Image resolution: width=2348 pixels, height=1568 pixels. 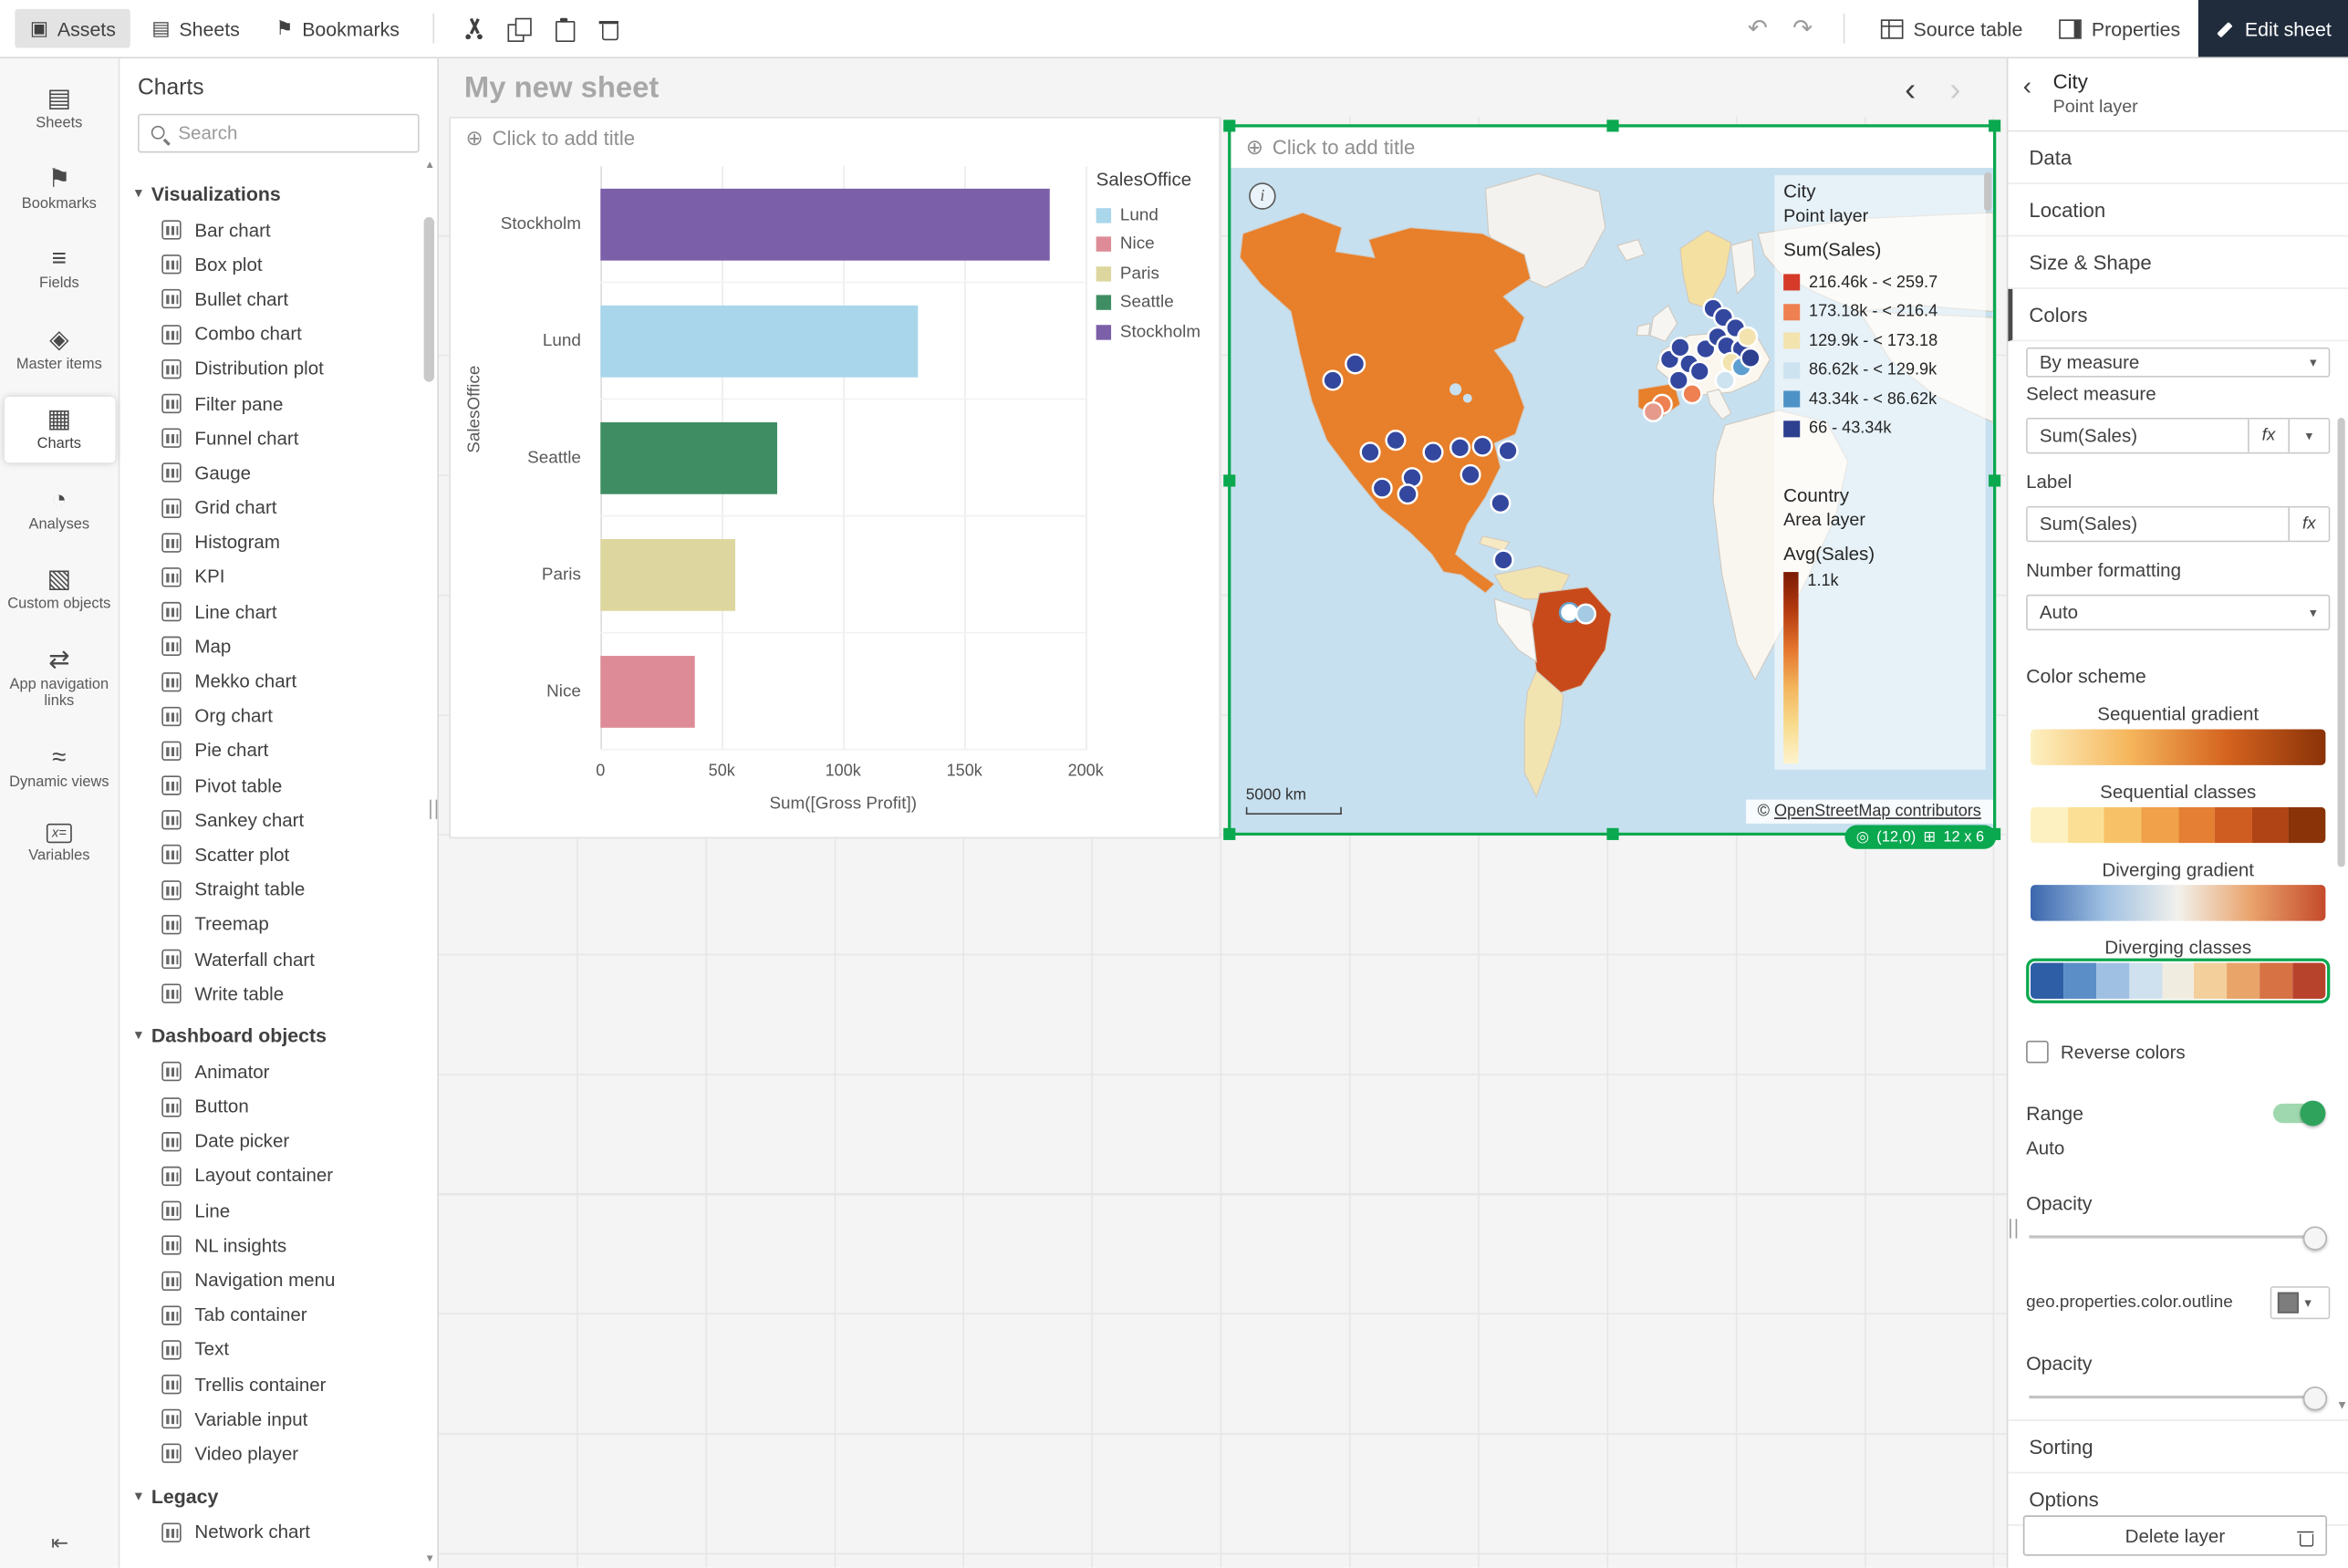 I want to click on chart-item-mekko-chart: Mekko chart, so click(x=278, y=681).